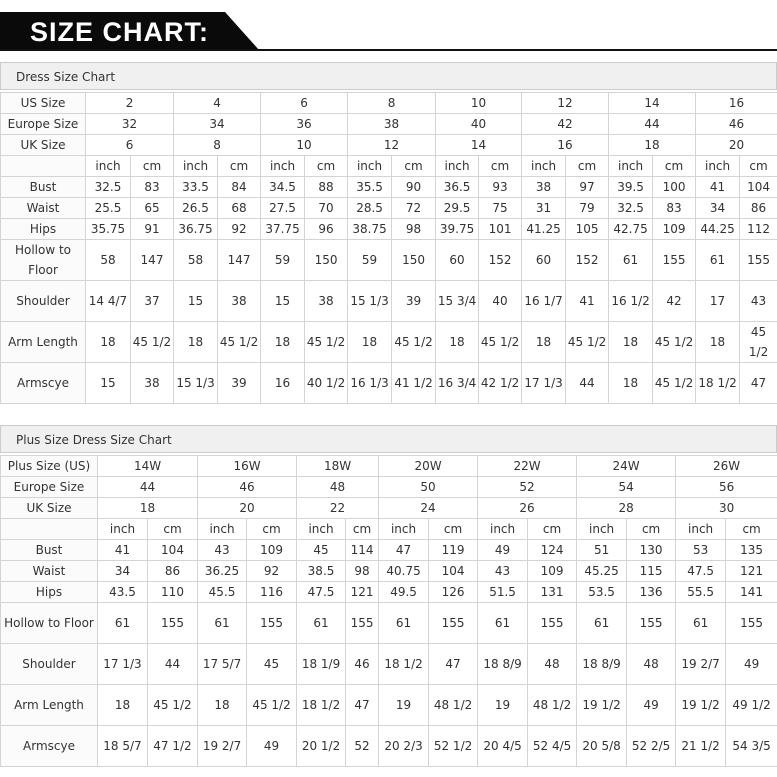 The height and width of the screenshot is (777, 777). I want to click on measure-cell: 135, so click(751, 550).